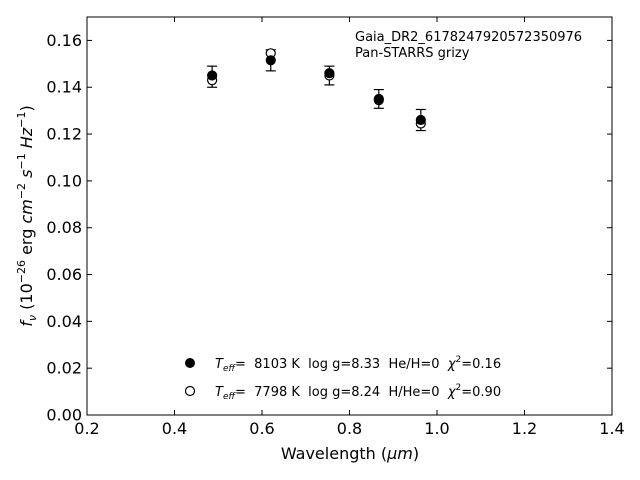 The height and width of the screenshot is (480, 640). What do you see at coordinates (64, 40) in the screenshot?
I see `y-tick-label: 0.16` at bounding box center [64, 40].